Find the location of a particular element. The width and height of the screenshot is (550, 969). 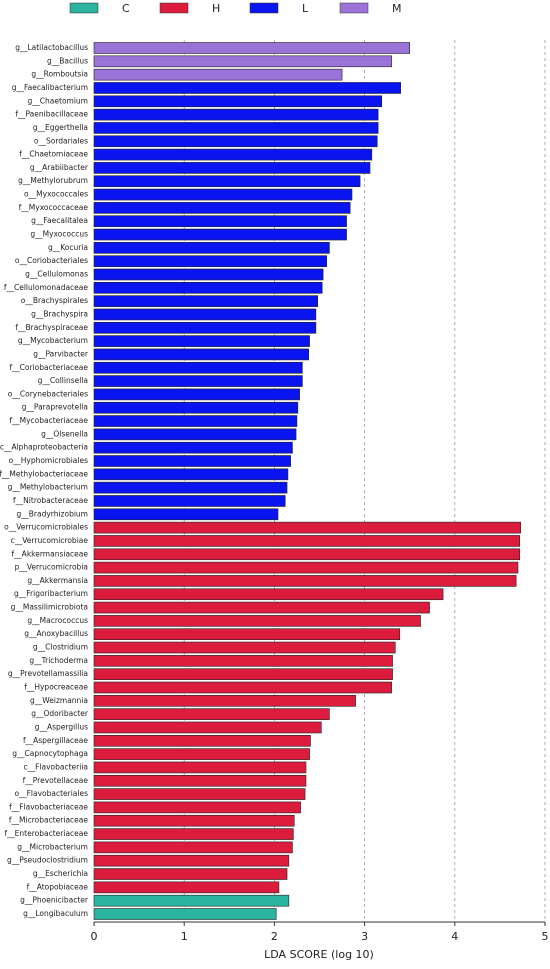

category-label: g__Faecalitalea is located at coordinates (59, 220).